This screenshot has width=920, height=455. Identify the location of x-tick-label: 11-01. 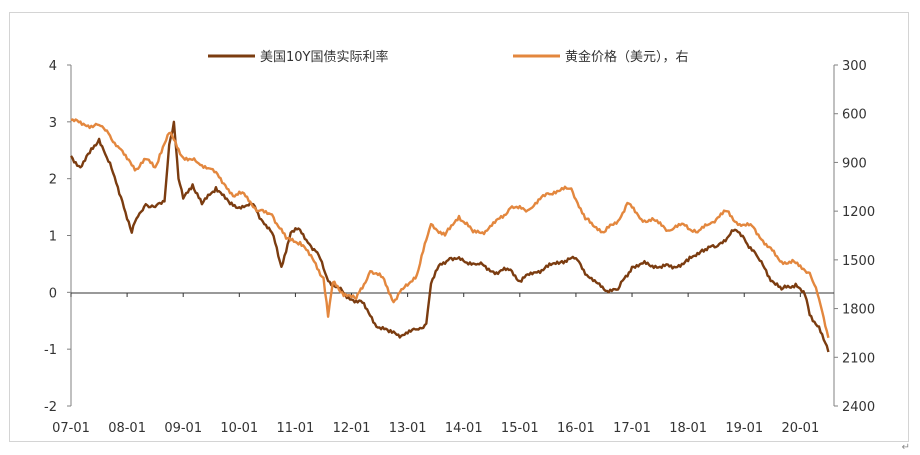
(296, 428).